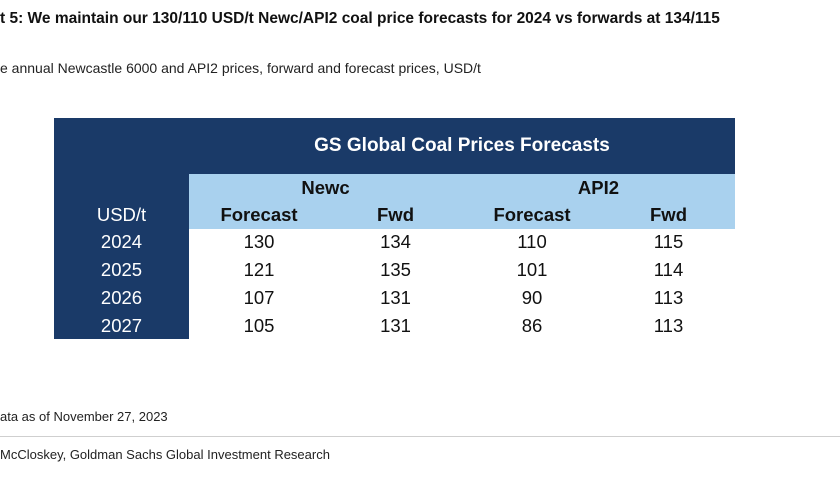  Describe the element at coordinates (532, 241) in the screenshot. I see `table-cell: 110` at that location.